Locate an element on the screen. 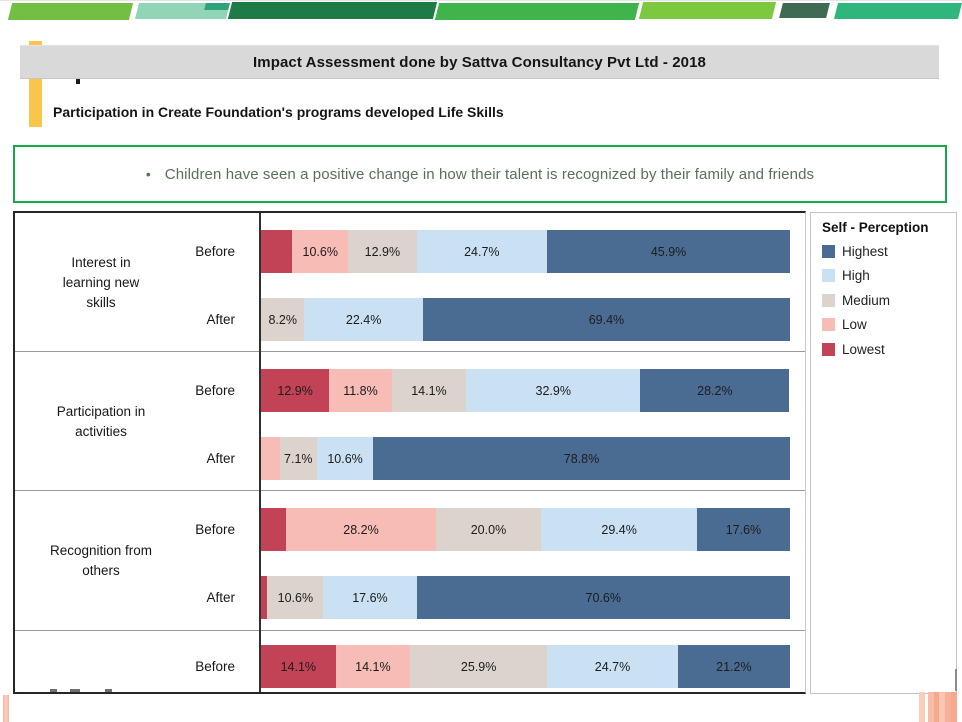 The height and width of the screenshot is (722, 962). legend-item: Medium is located at coordinates (889, 300).